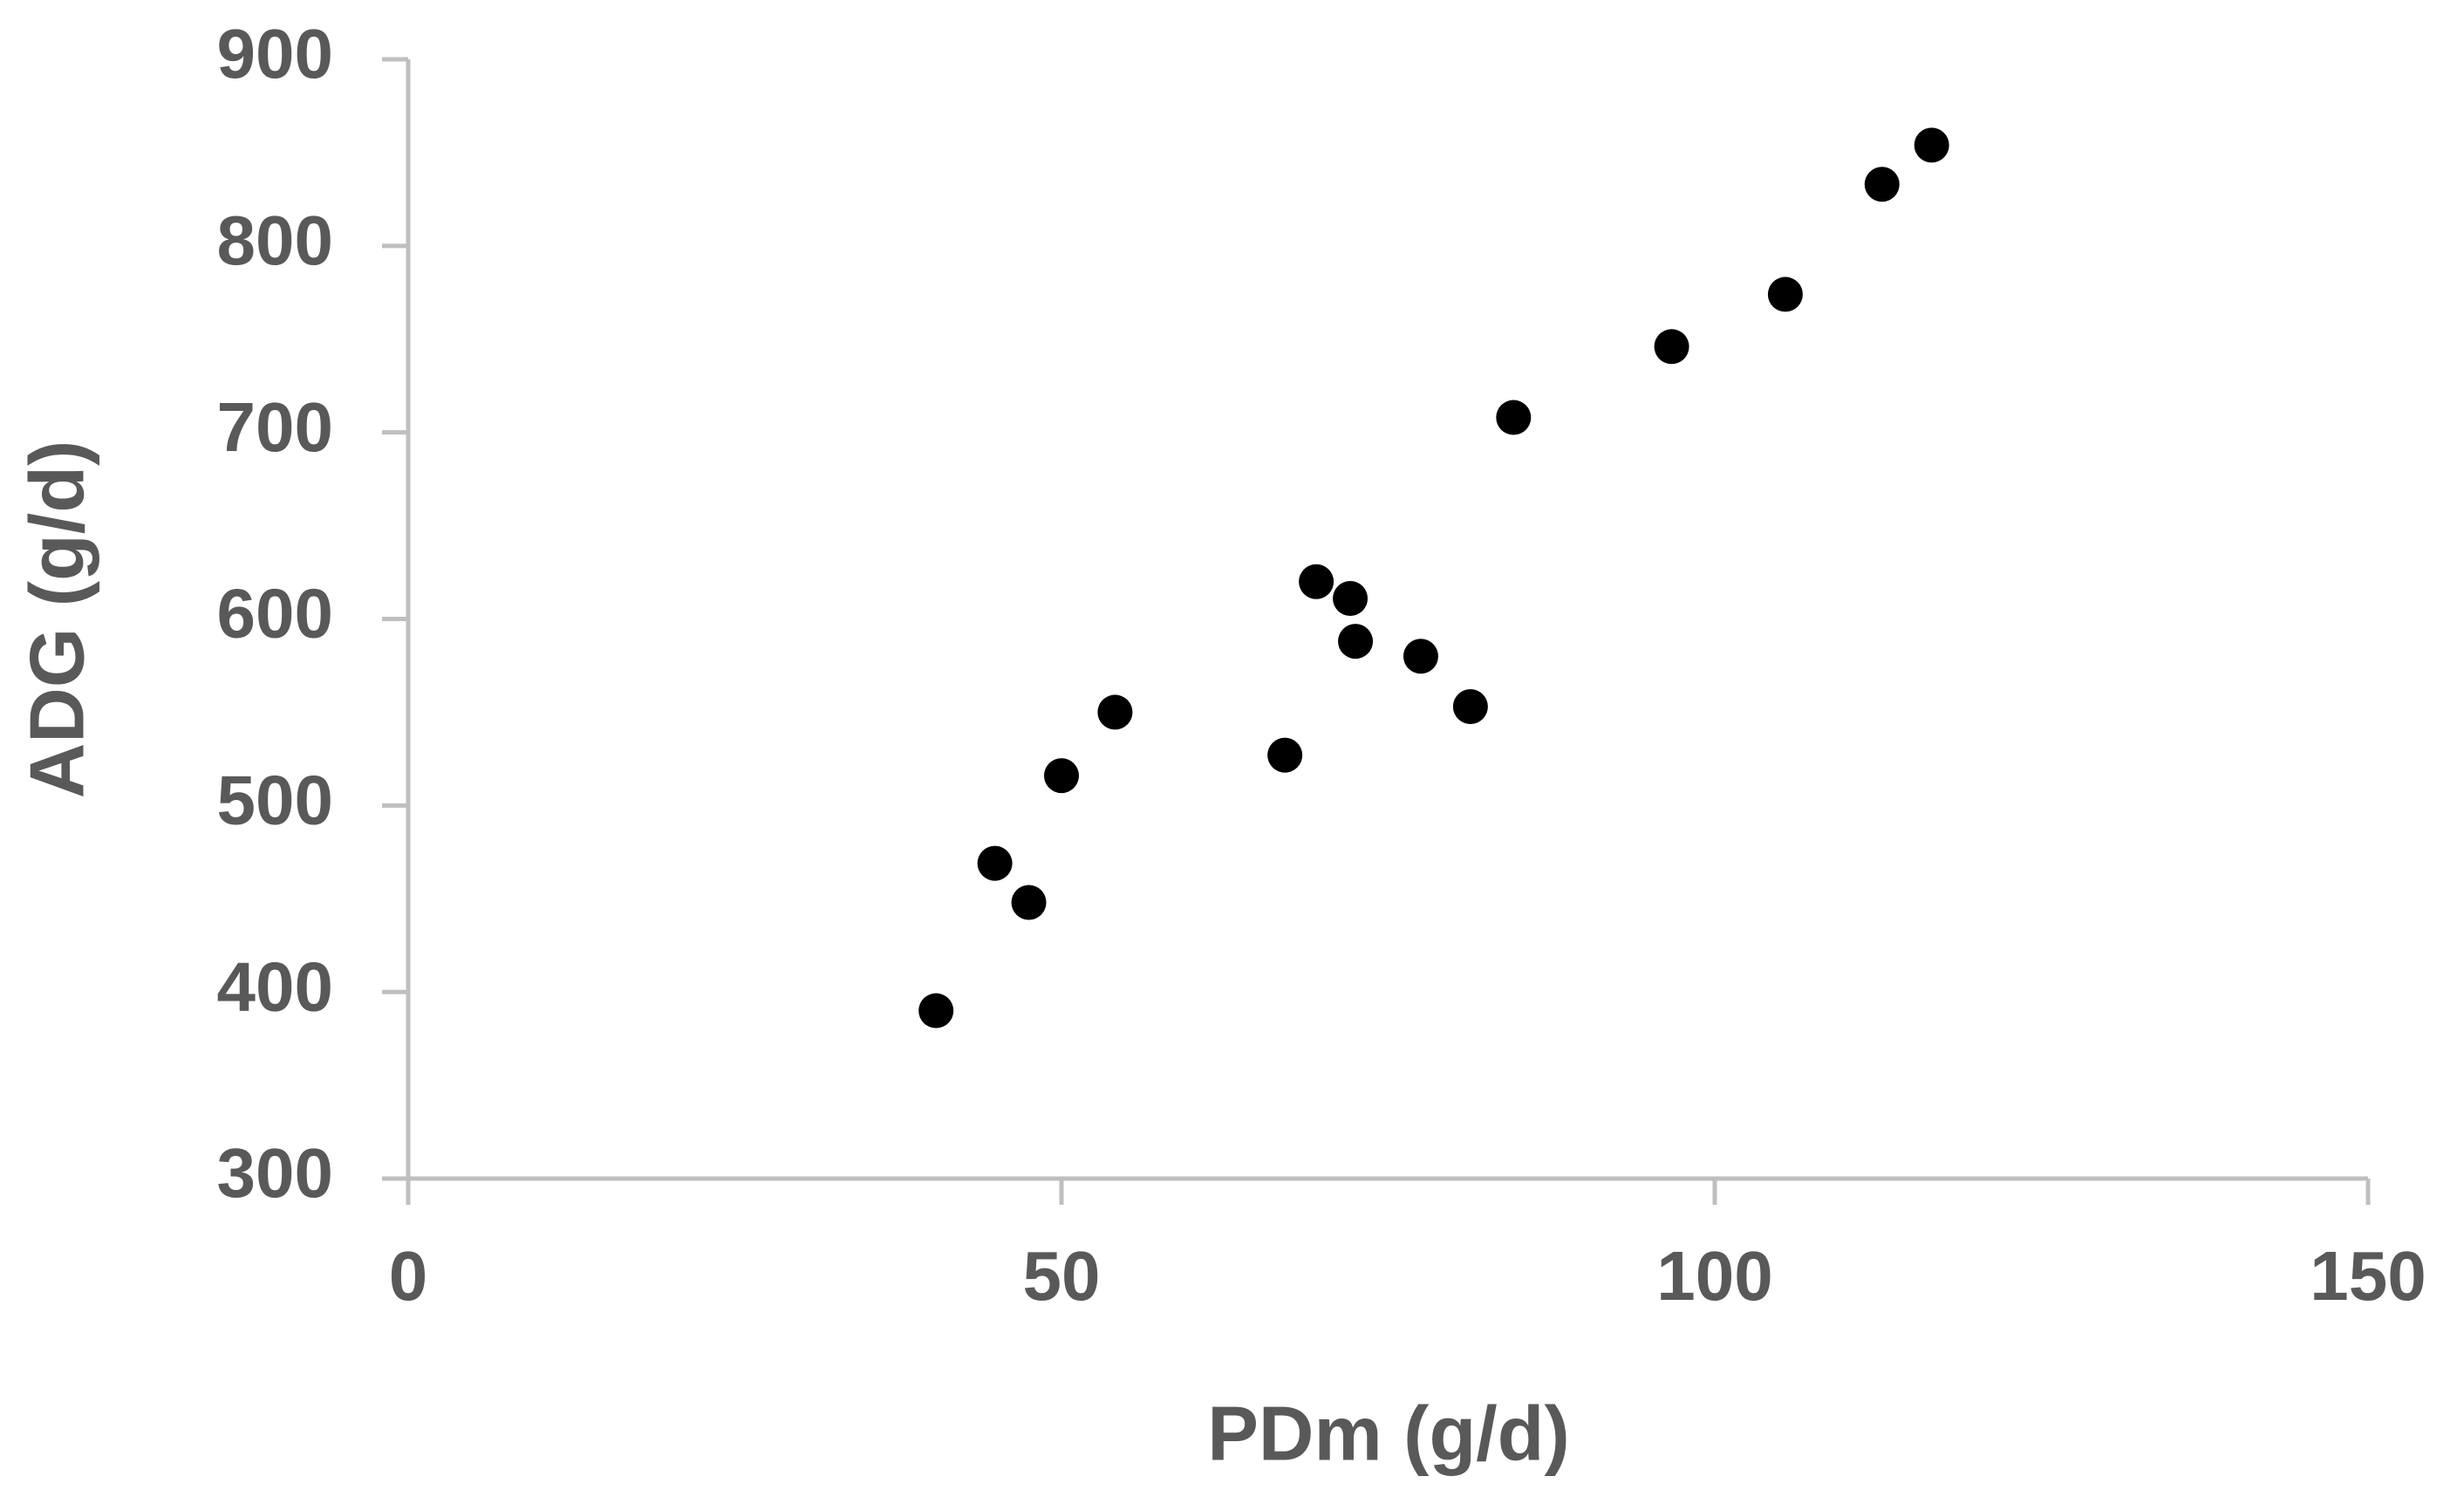 Image resolution: width=2464 pixels, height=1497 pixels. What do you see at coordinates (275, 799) in the screenshot?
I see `y-tick-label: 500` at bounding box center [275, 799].